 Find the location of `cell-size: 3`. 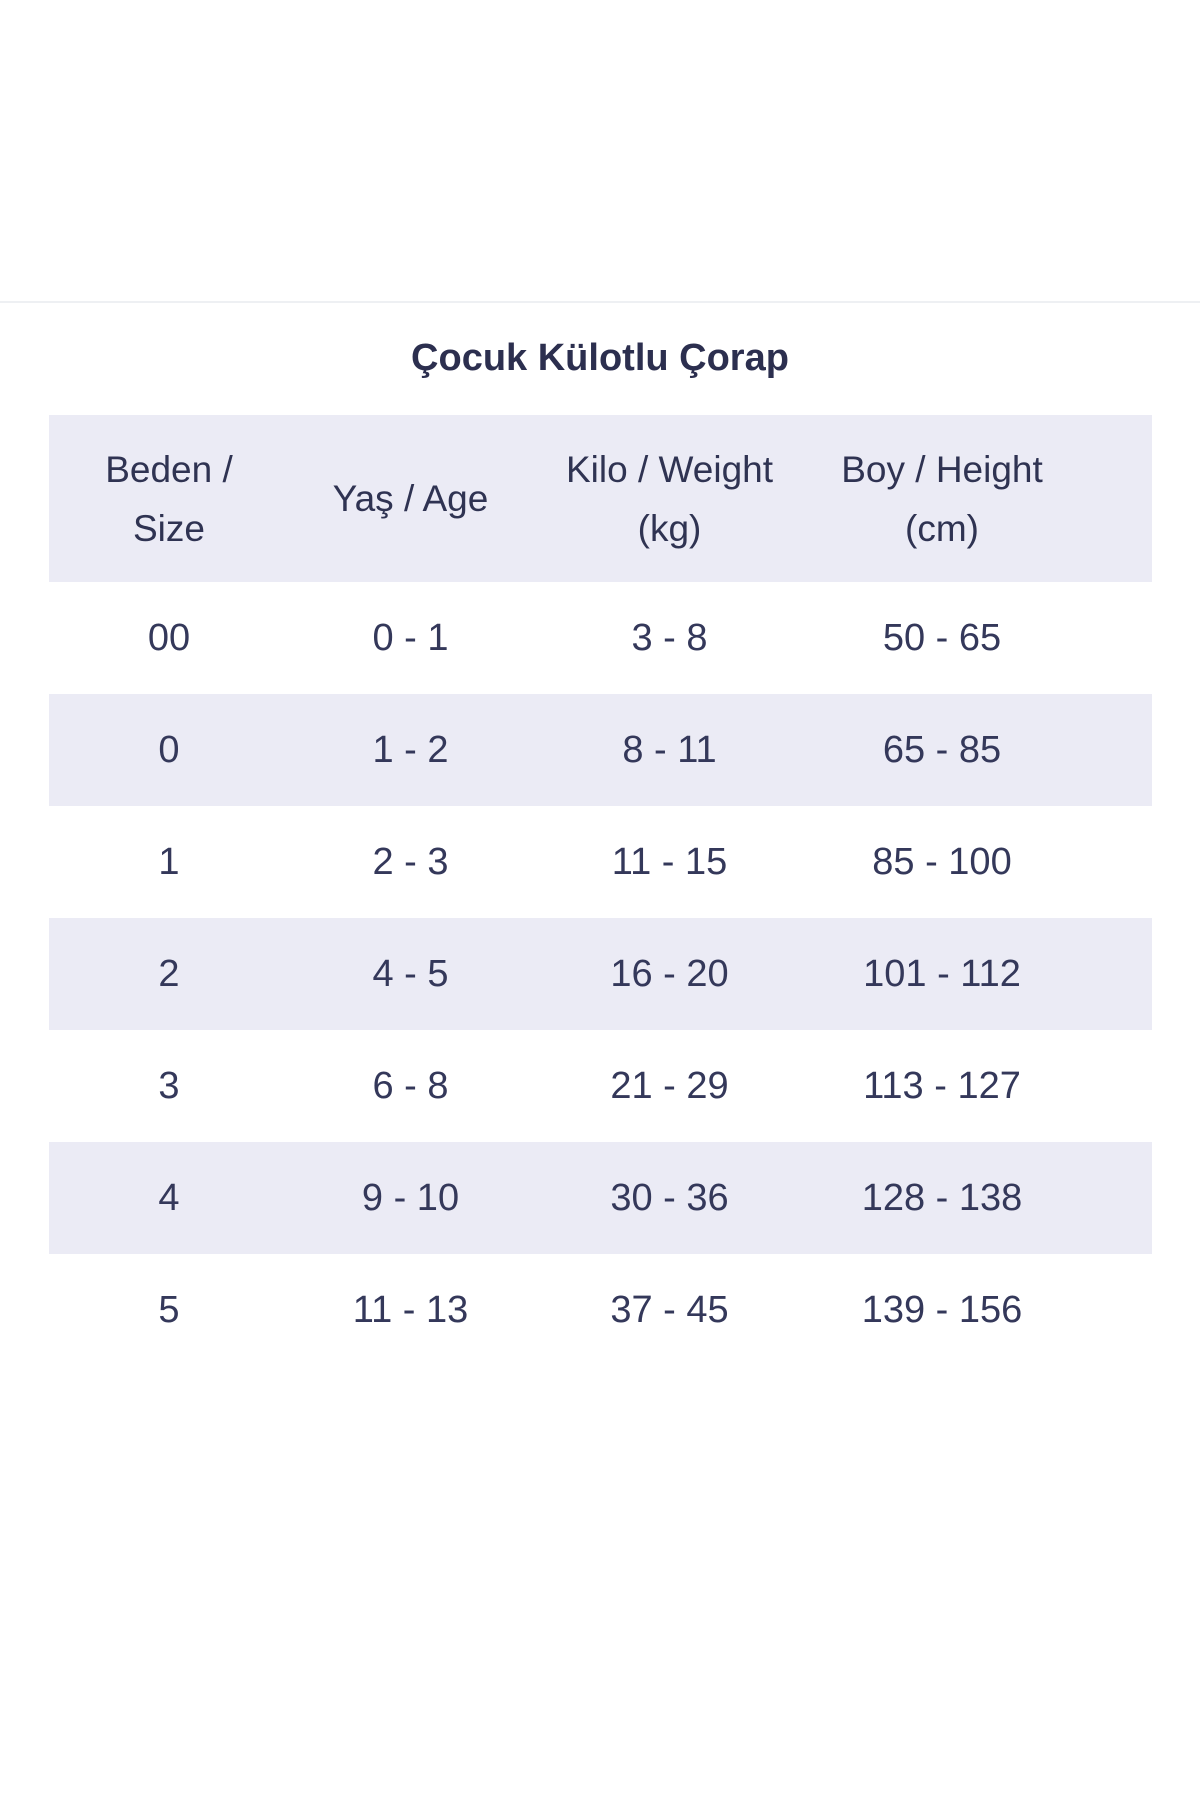

cell-size: 3 is located at coordinates (169, 1086).